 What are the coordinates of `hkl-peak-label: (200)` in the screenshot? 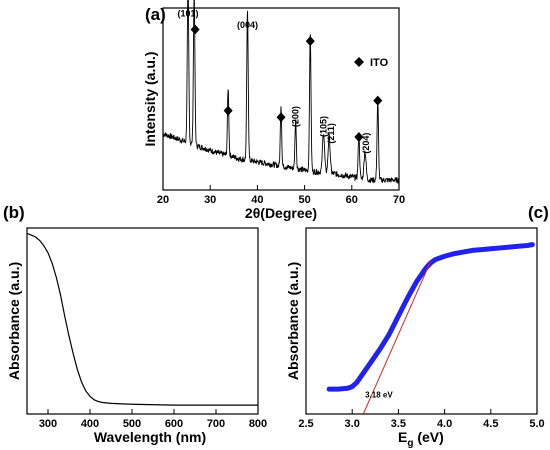 It's located at (296, 116).